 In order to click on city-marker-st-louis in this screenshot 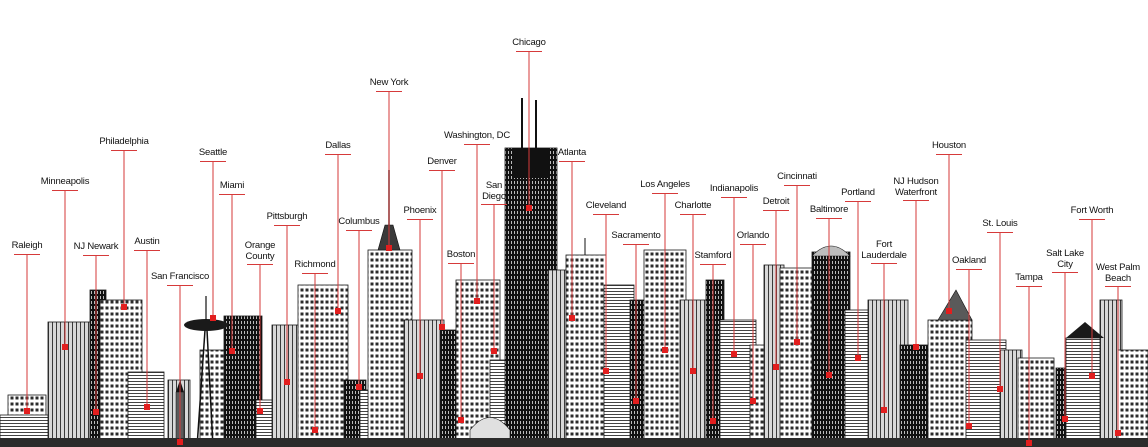, I will do `click(1000, 389)`.